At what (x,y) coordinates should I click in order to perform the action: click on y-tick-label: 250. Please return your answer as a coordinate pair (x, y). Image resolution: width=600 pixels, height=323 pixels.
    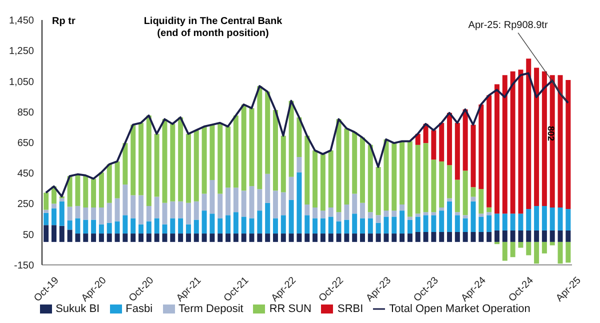
    Looking at the image, I should click on (25, 204).